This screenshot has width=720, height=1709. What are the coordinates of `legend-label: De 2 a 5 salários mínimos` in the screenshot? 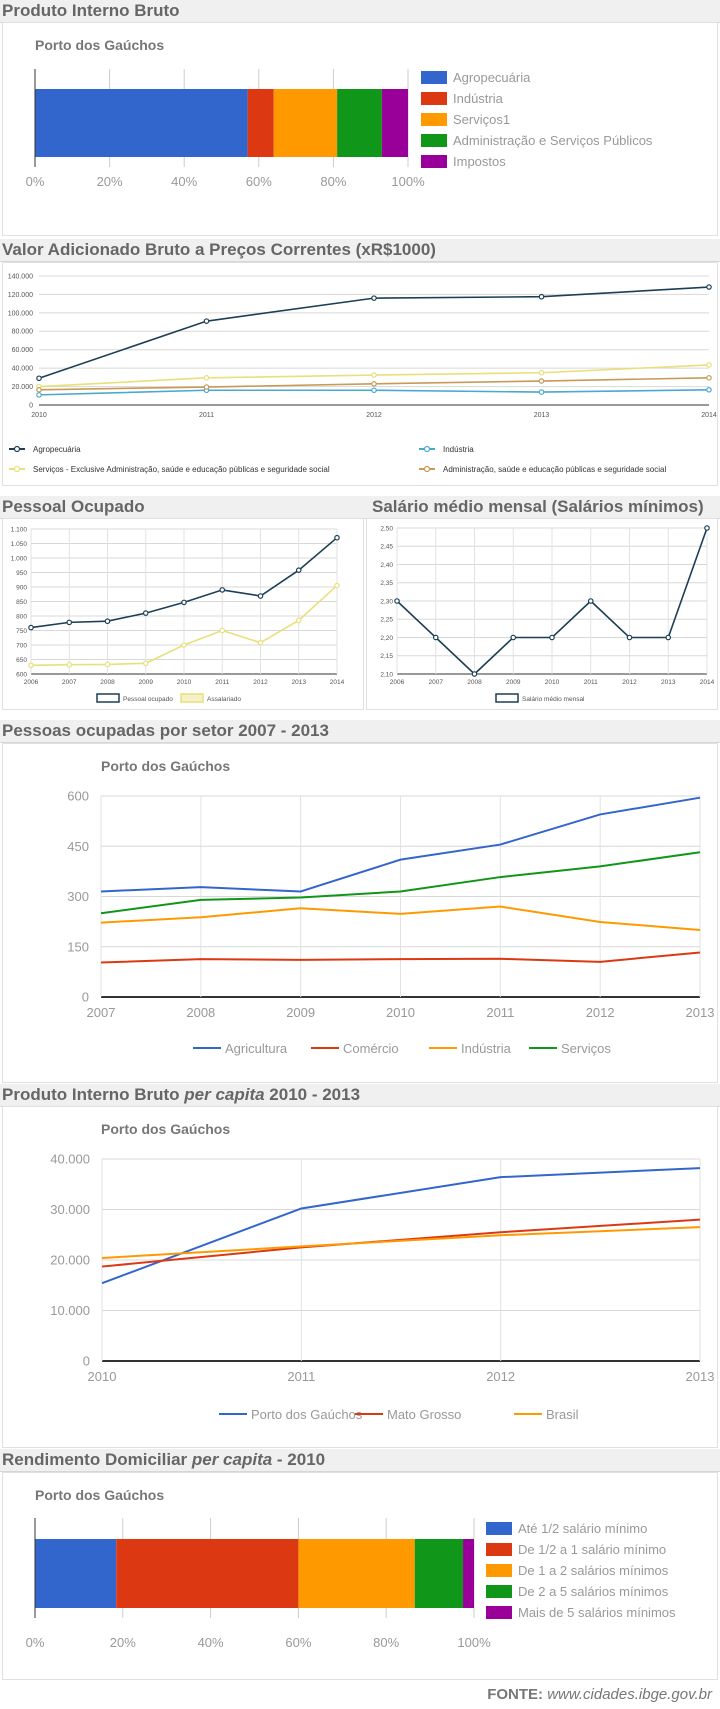 It's located at (593, 1591).